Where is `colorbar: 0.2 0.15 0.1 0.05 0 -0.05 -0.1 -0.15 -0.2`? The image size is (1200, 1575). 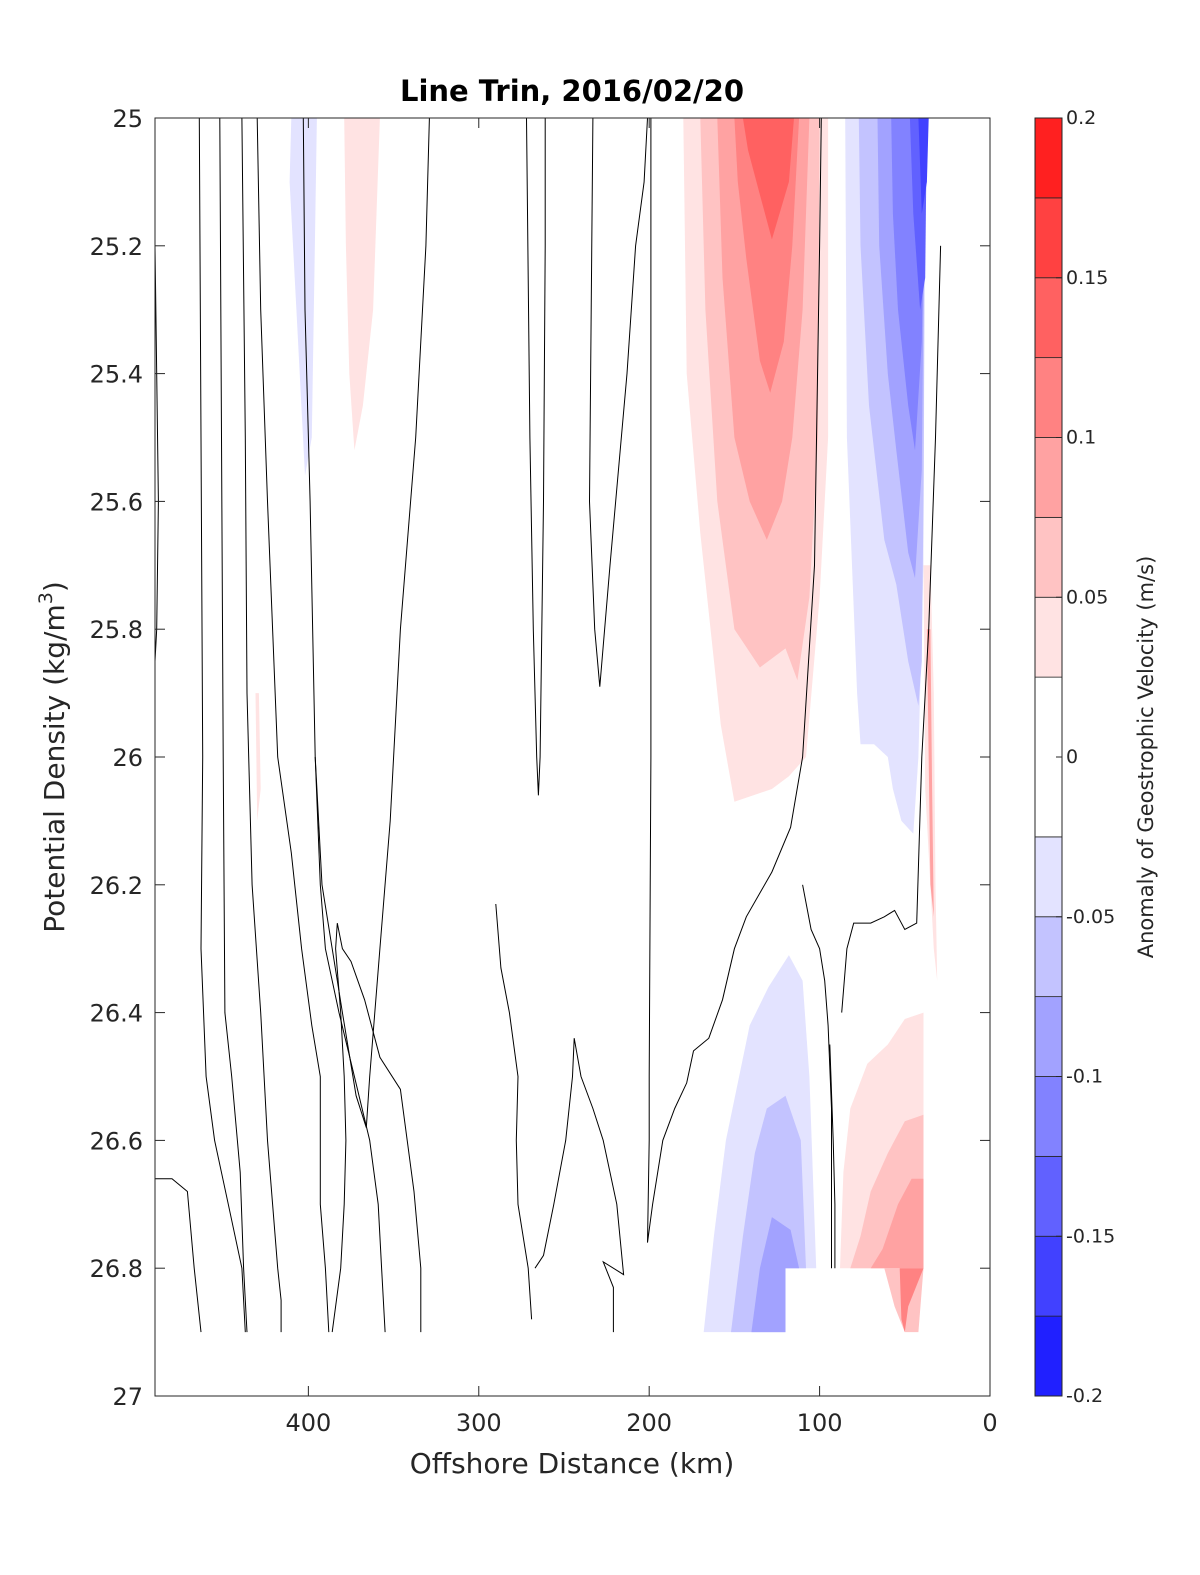 colorbar: 0.2 0.15 0.1 0.05 0 -0.05 -0.1 -0.15 -0.2 is located at coordinates (1074, 757).